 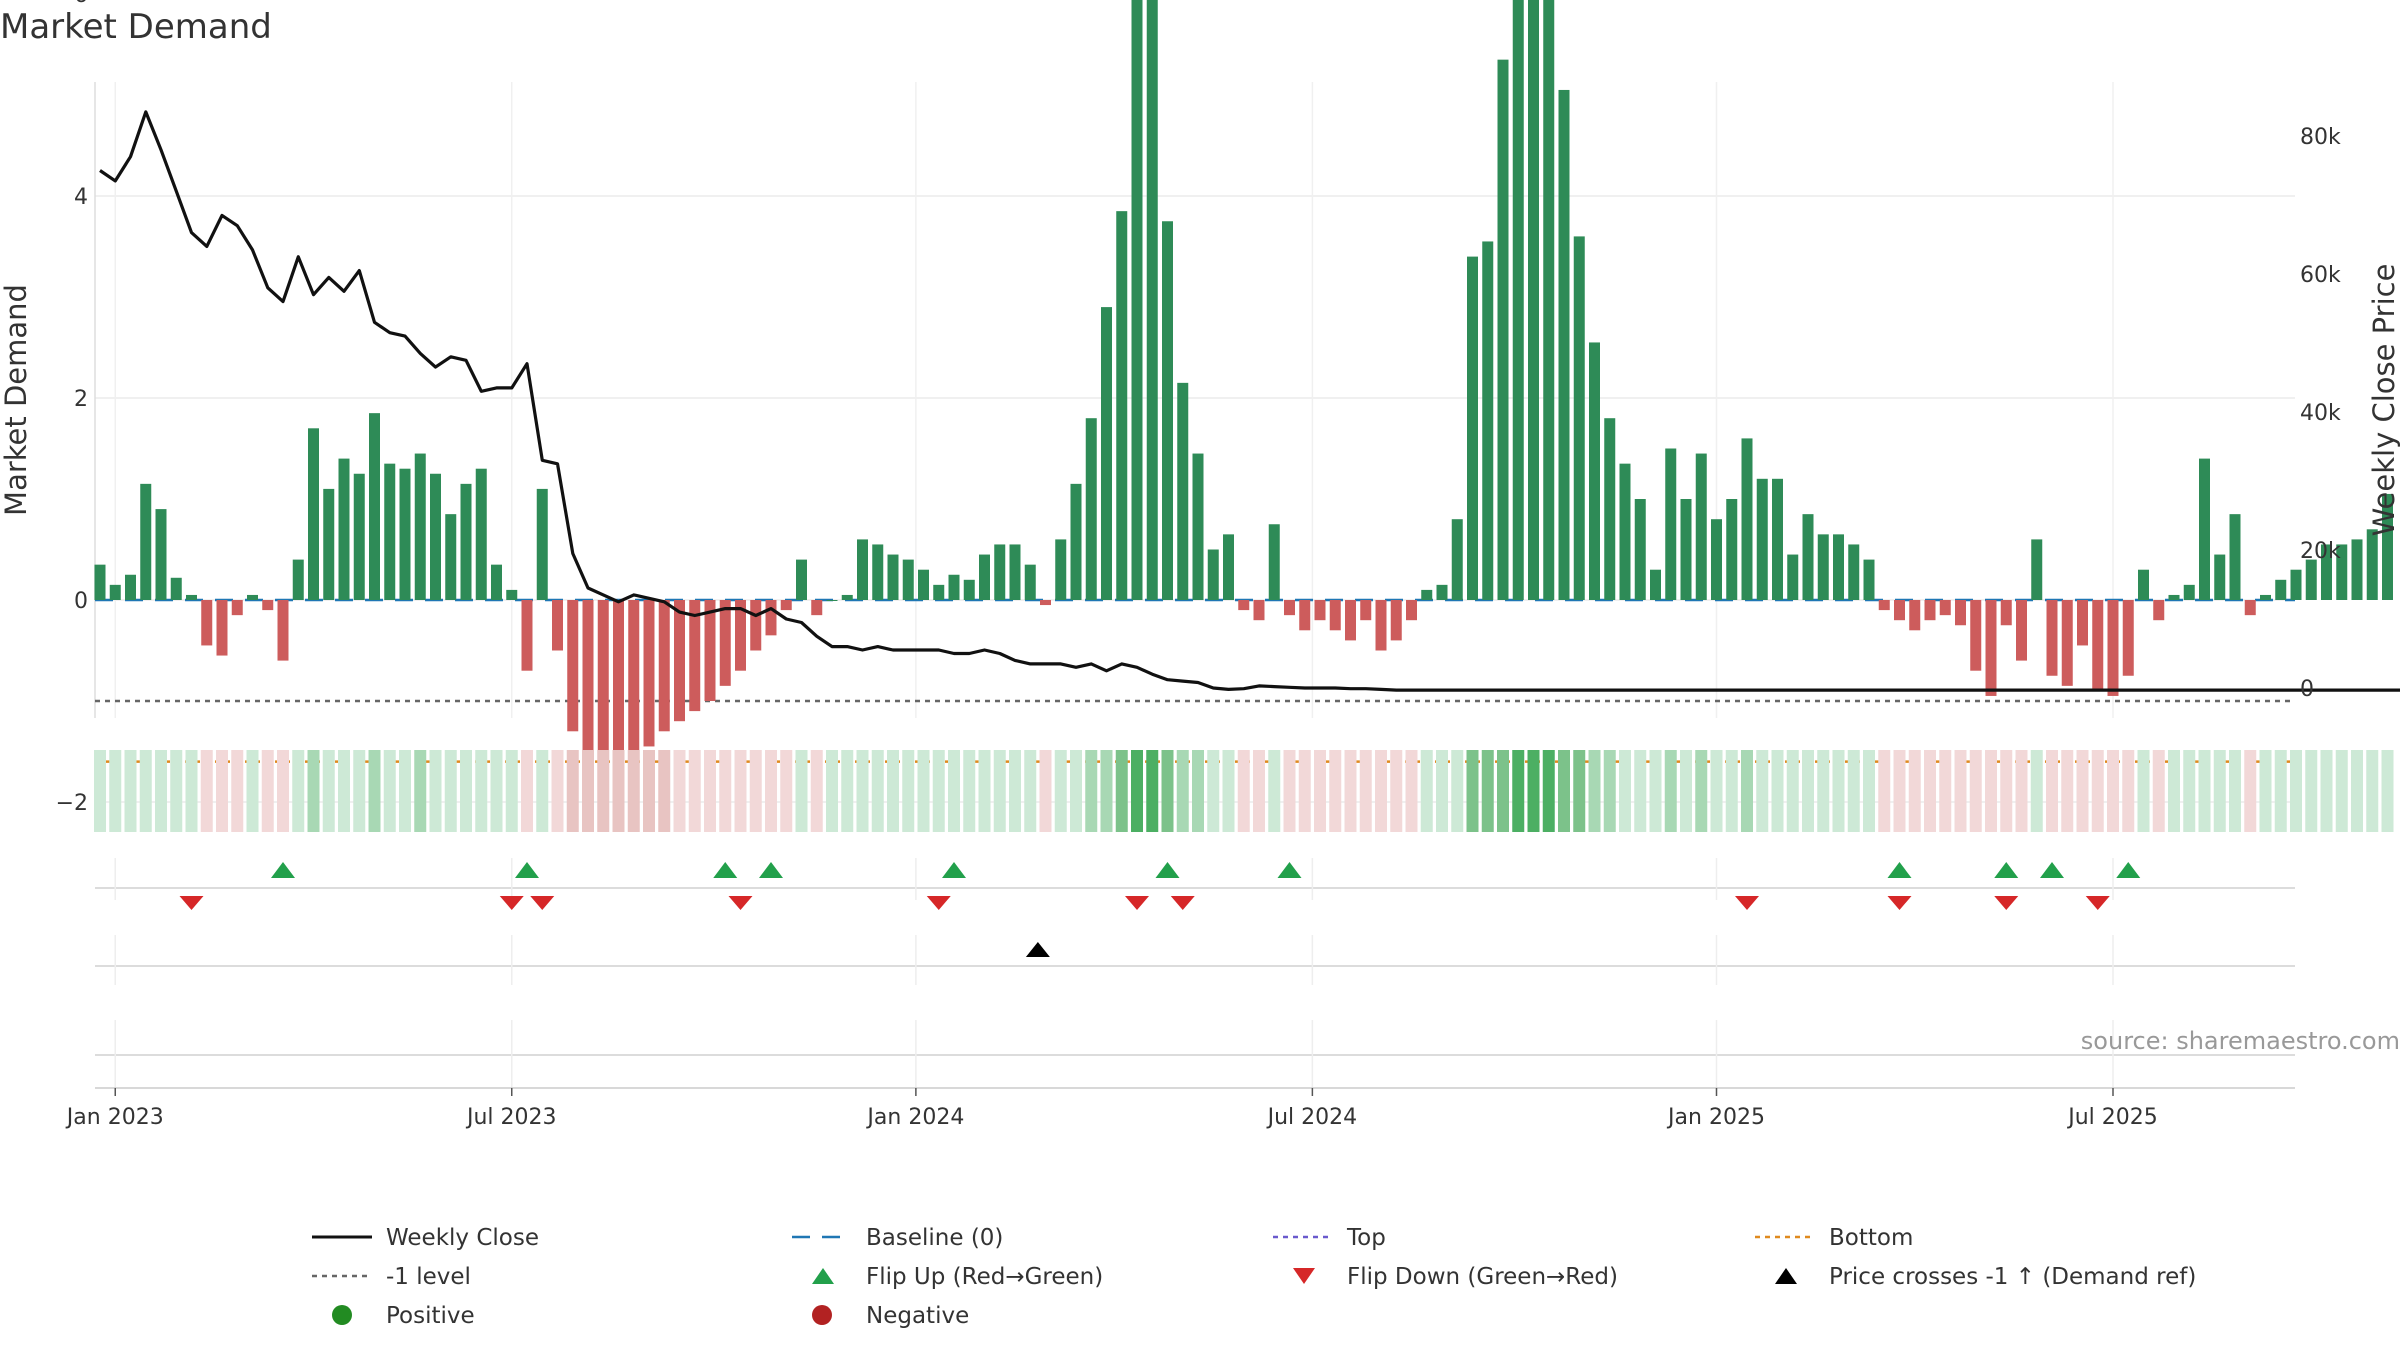 I want to click on legend-label: Flip Down (Green→Red), so click(x=1482, y=1277).